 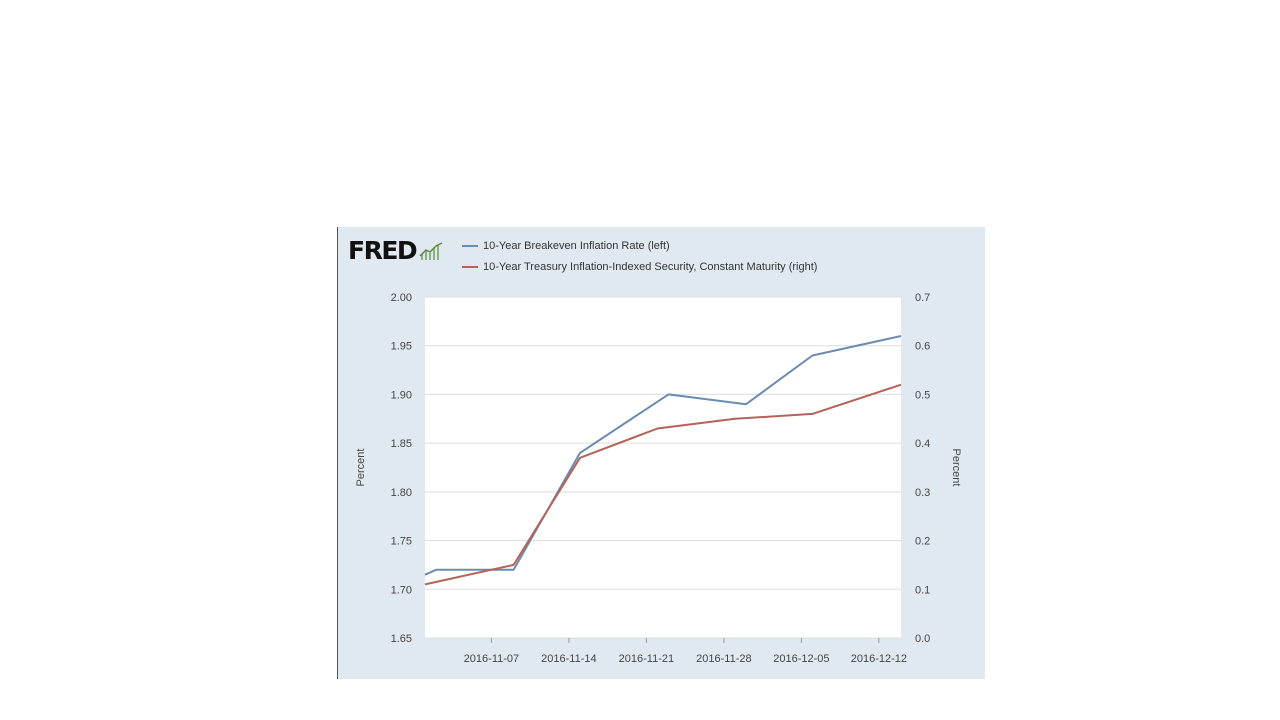 I want to click on x-tick-label: 2016-11-14, so click(x=568, y=659).